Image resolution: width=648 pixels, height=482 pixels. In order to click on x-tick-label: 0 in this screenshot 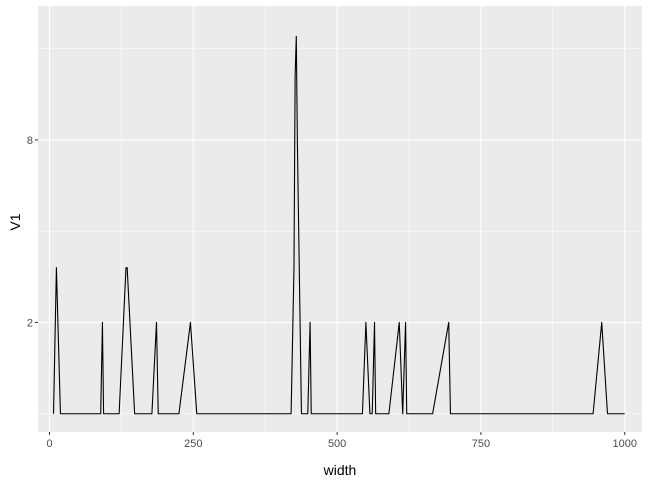, I will do `click(49, 444)`.